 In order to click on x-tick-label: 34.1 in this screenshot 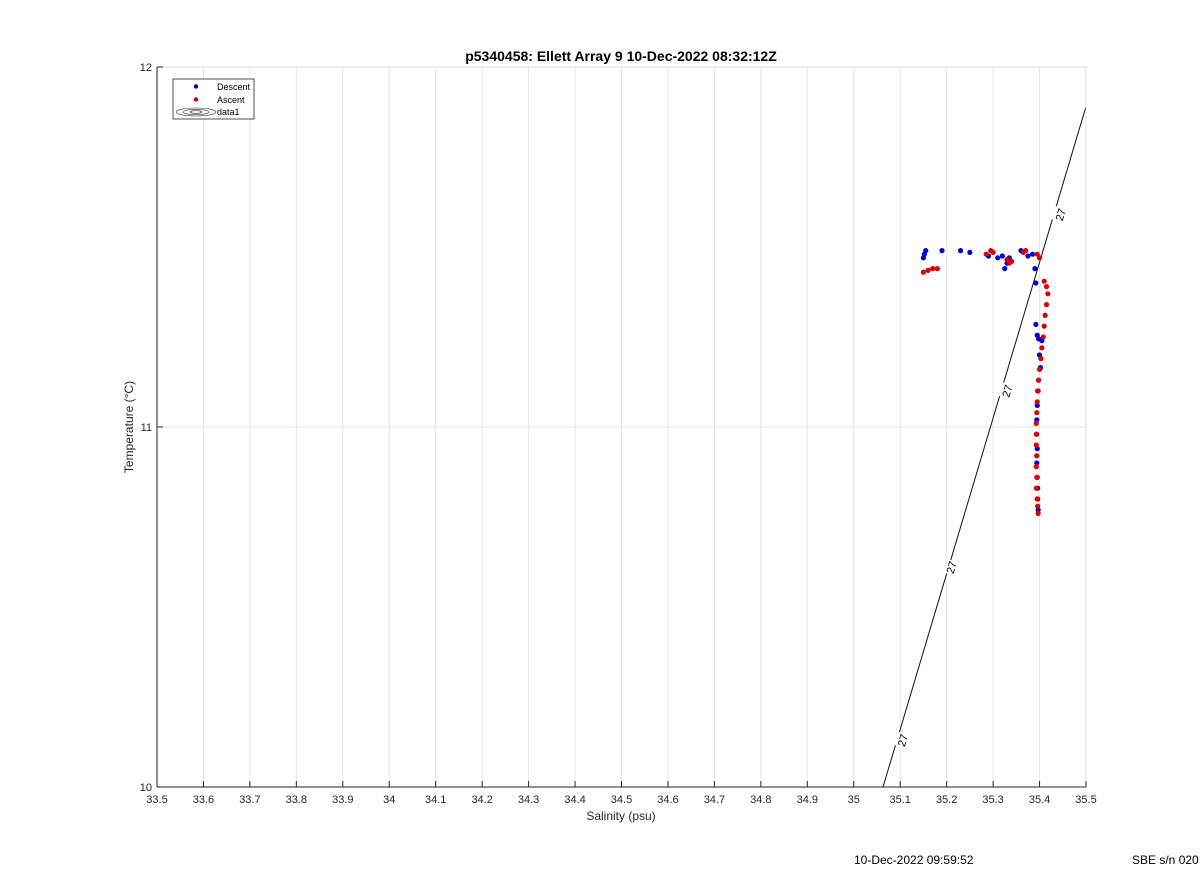, I will do `click(435, 800)`.